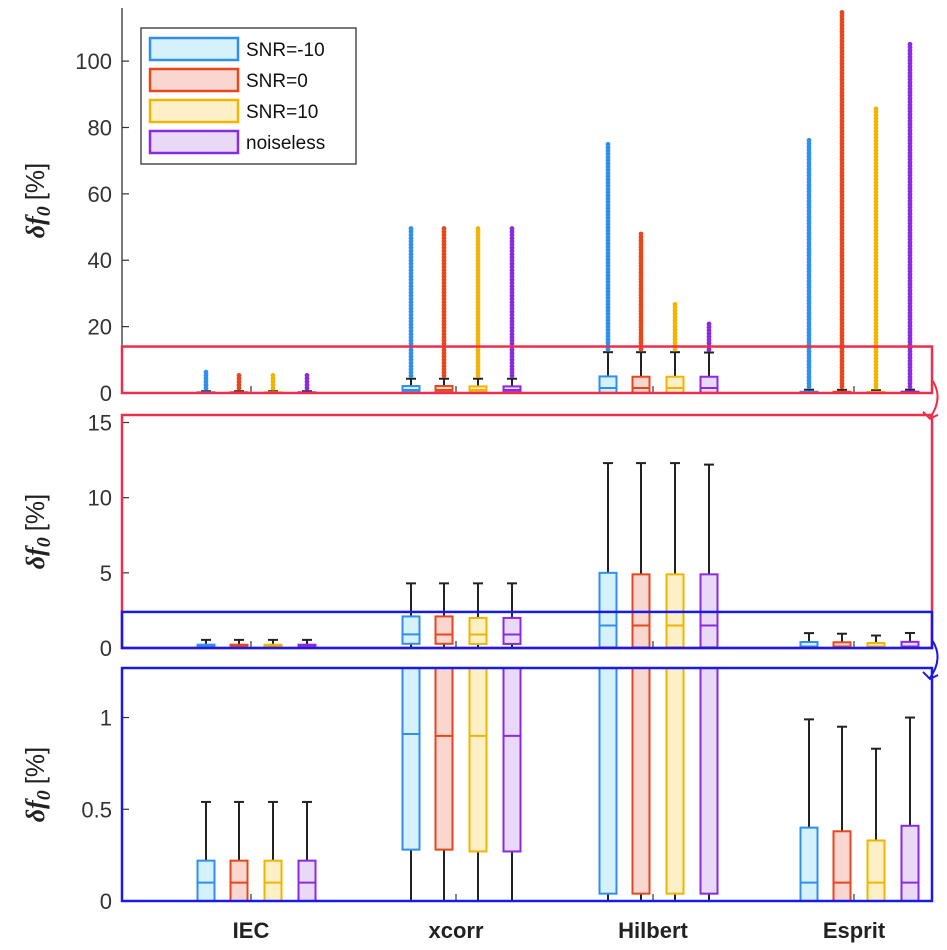  I want to click on box-noiseless-iec, so click(307, 880).